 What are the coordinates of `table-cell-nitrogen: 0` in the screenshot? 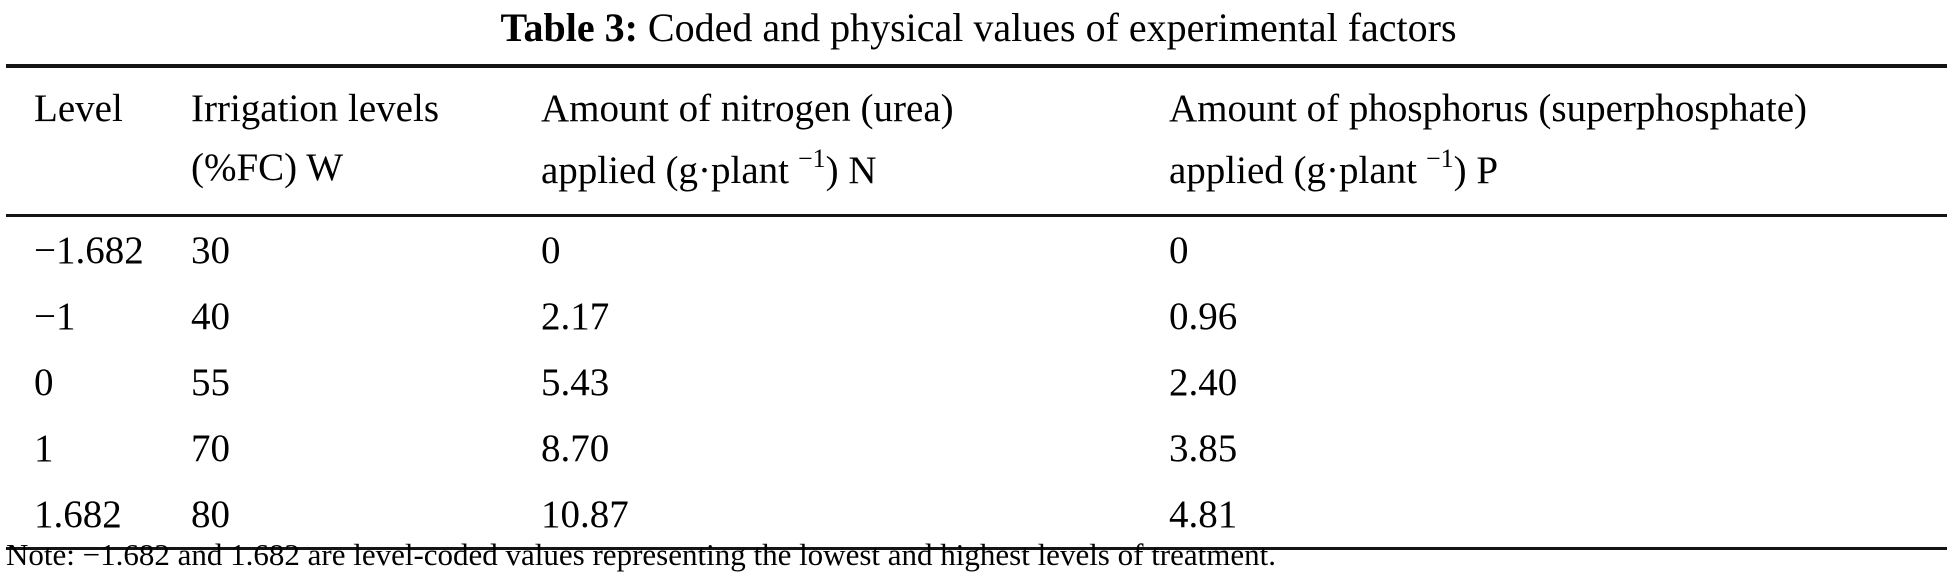 It's located at (551, 250).